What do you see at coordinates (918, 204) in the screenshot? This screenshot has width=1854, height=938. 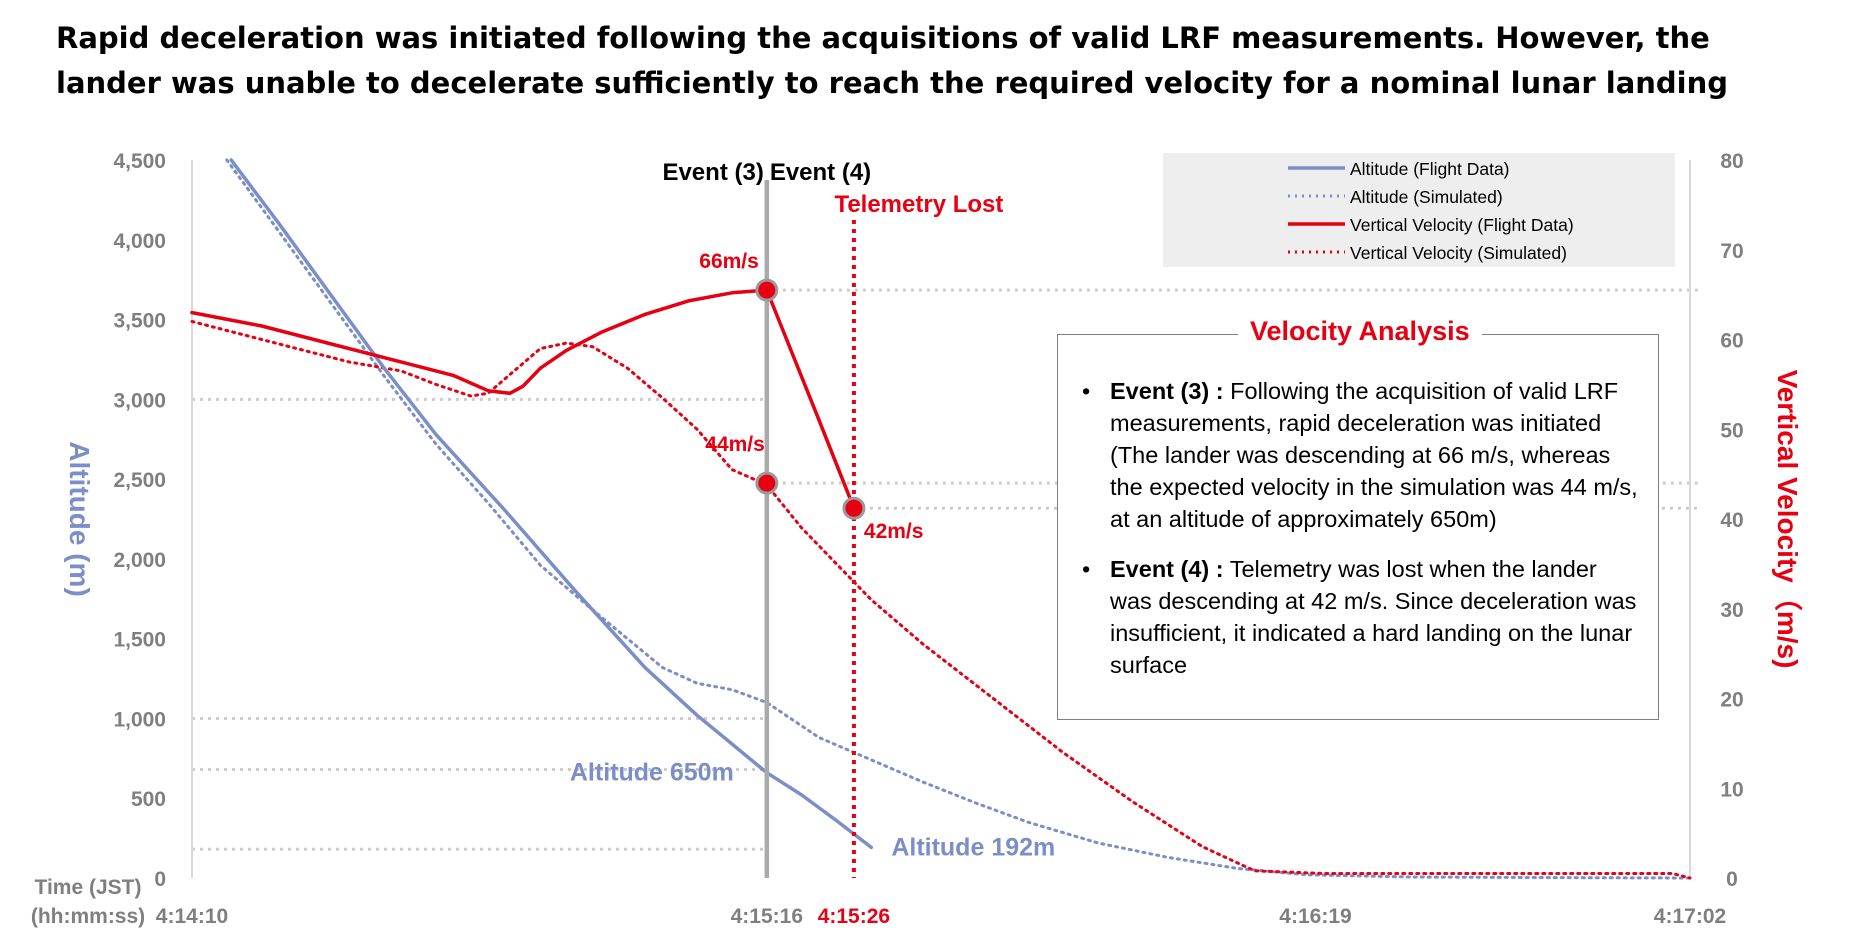 I see `telemetry-lost-label: Telemetry Lost` at bounding box center [918, 204].